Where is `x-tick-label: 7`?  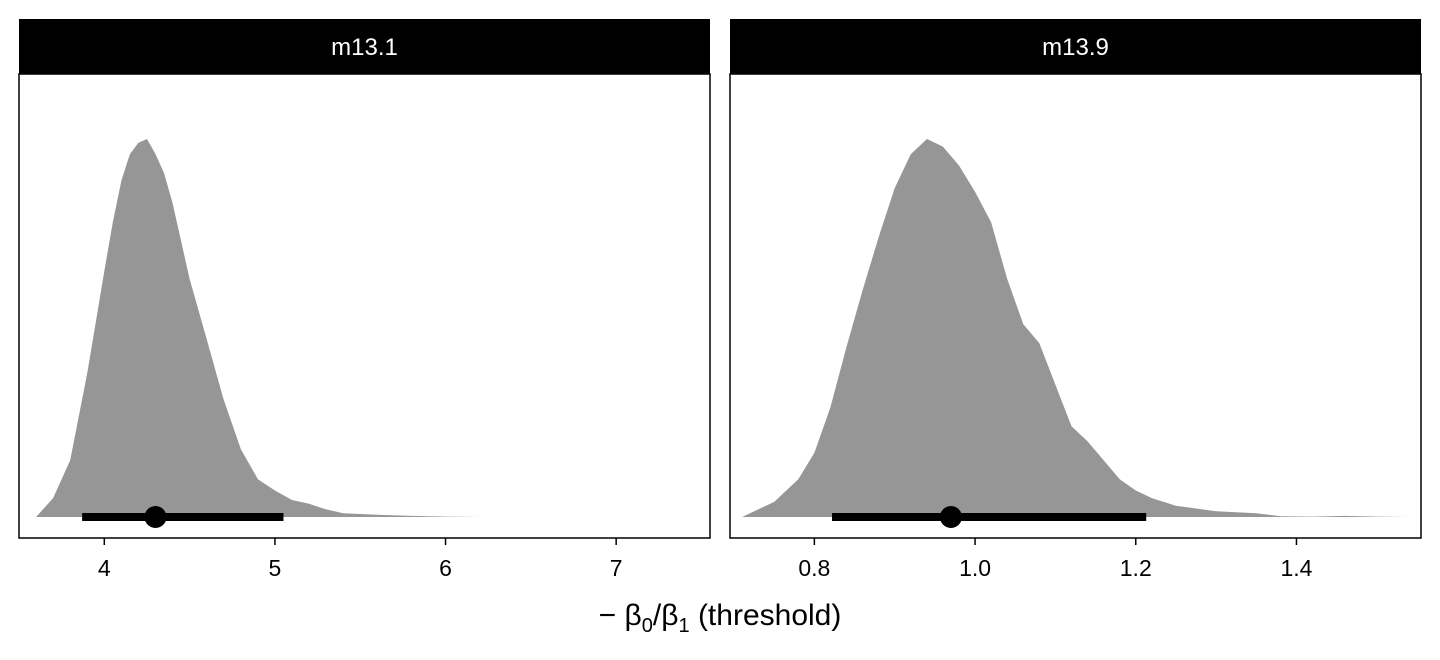 x-tick-label: 7 is located at coordinates (616, 568).